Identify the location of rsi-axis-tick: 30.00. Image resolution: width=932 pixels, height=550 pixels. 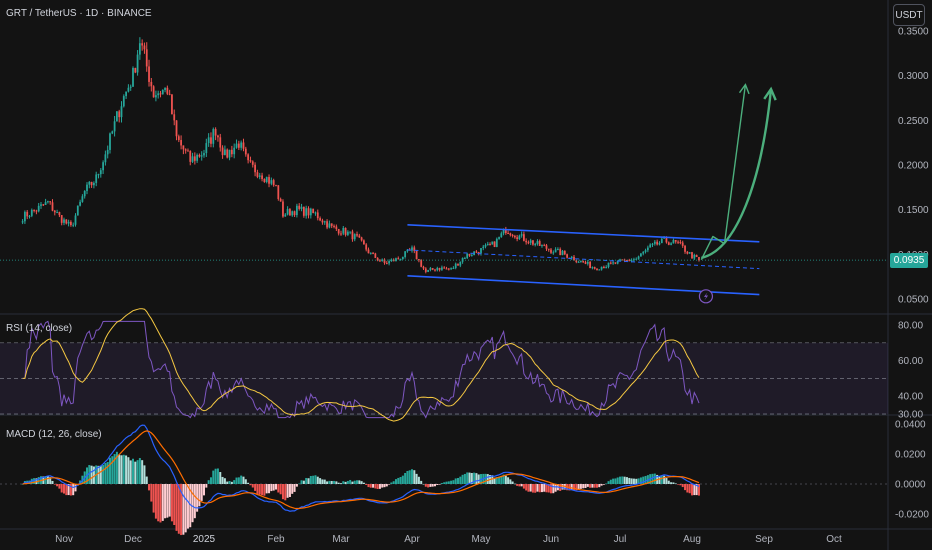
(910, 415).